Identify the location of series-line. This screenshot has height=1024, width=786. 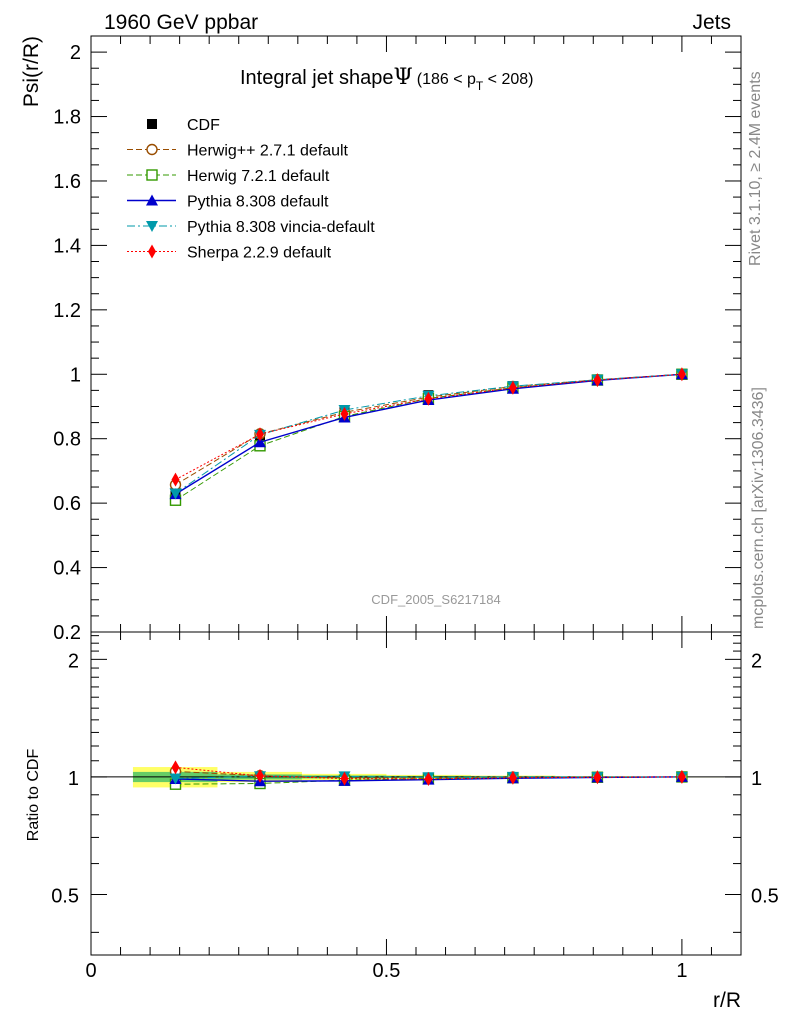
(428, 427).